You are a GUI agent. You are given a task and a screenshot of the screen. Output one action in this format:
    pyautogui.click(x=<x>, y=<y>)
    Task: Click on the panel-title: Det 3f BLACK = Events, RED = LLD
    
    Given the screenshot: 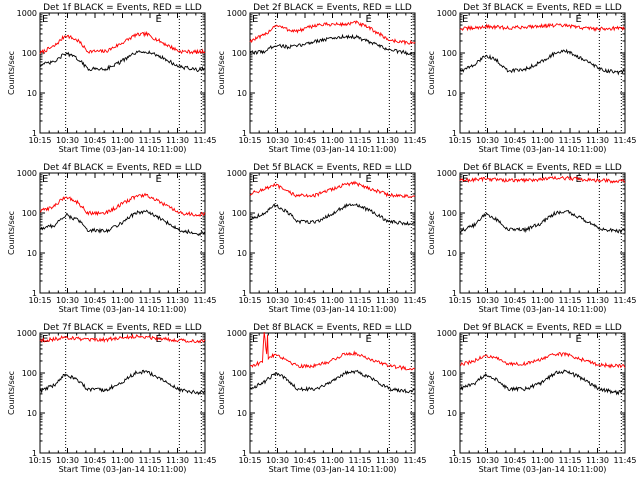 What is the action you would take?
    pyautogui.click(x=542, y=8)
    